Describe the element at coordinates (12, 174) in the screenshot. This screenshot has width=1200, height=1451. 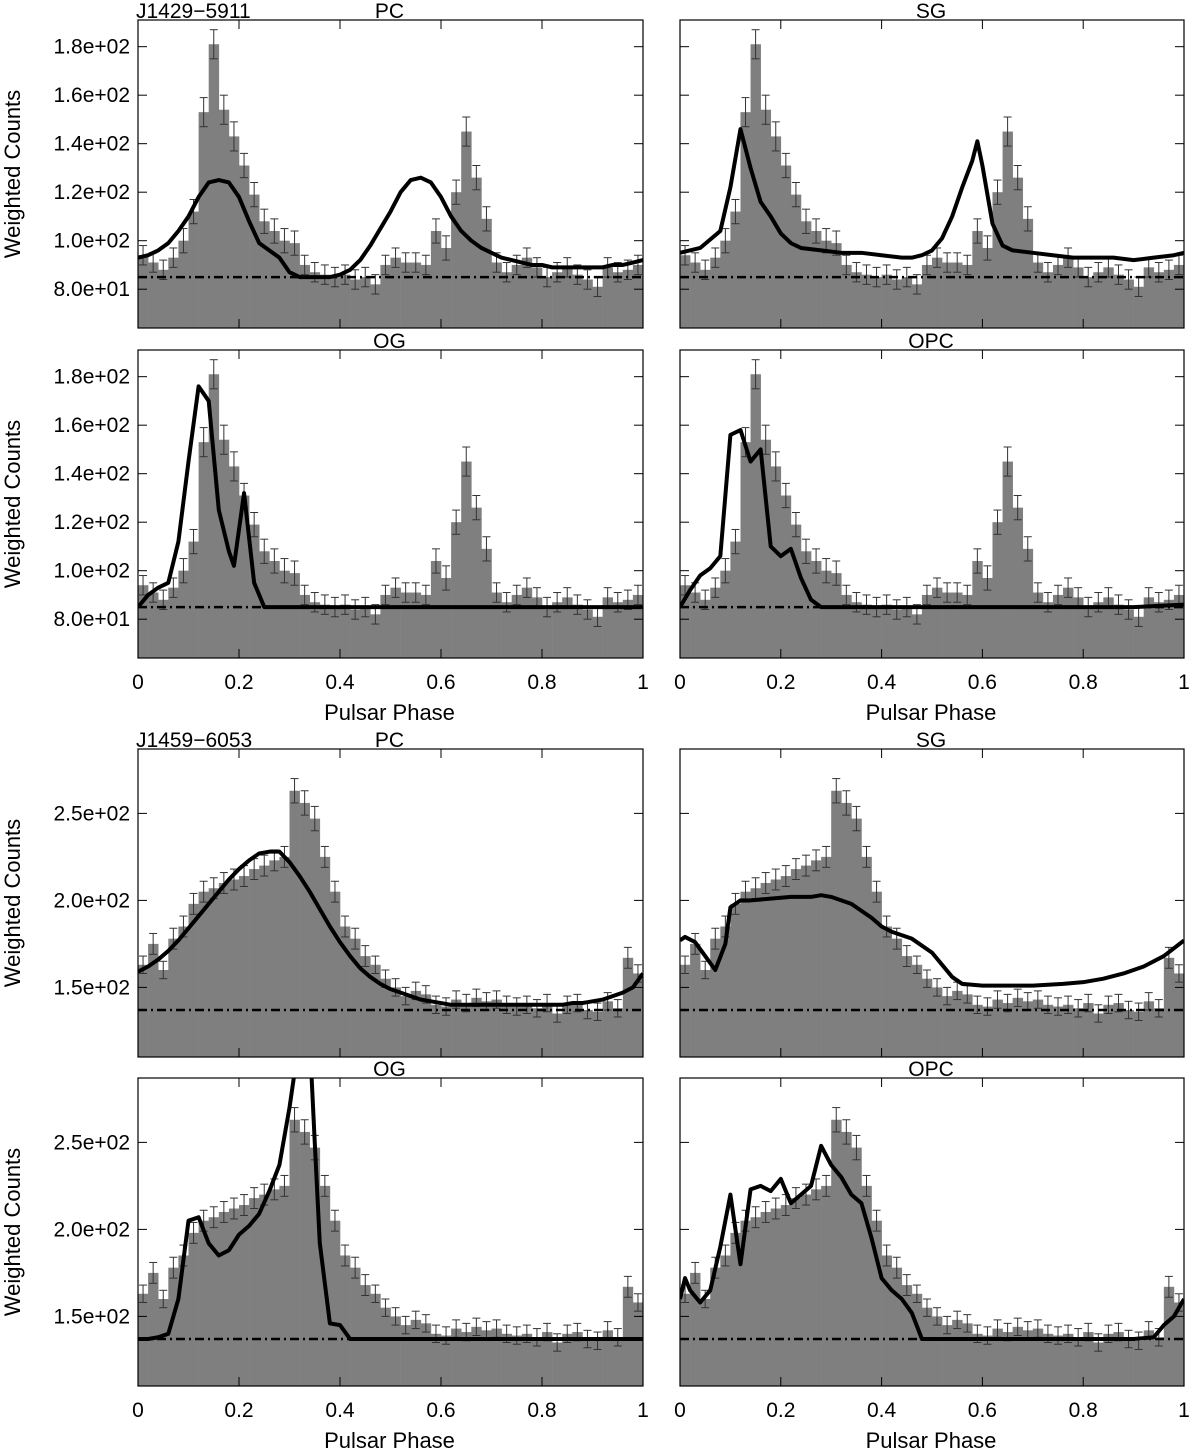
I see `y-axis-label: Weighted Counts` at that location.